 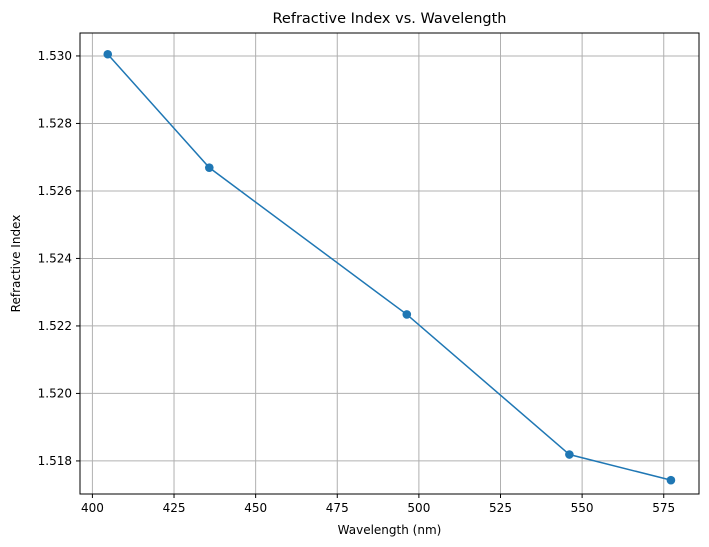 What do you see at coordinates (255, 508) in the screenshot?
I see `x-tick-label: 450` at bounding box center [255, 508].